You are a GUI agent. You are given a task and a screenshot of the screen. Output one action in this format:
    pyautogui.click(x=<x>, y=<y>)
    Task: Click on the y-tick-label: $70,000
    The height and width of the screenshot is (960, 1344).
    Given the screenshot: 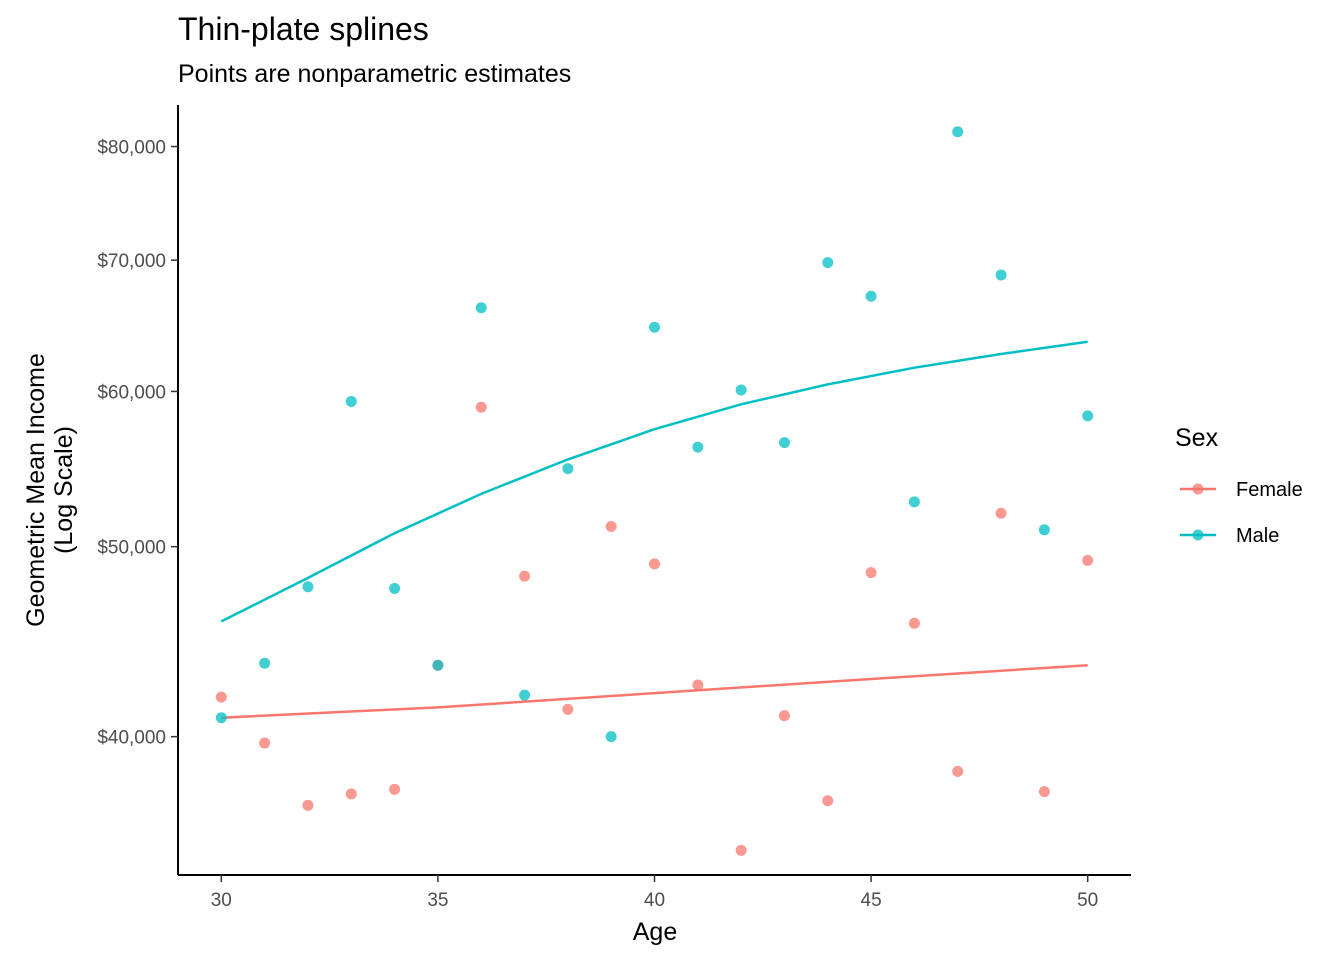 What is the action you would take?
    pyautogui.click(x=131, y=261)
    